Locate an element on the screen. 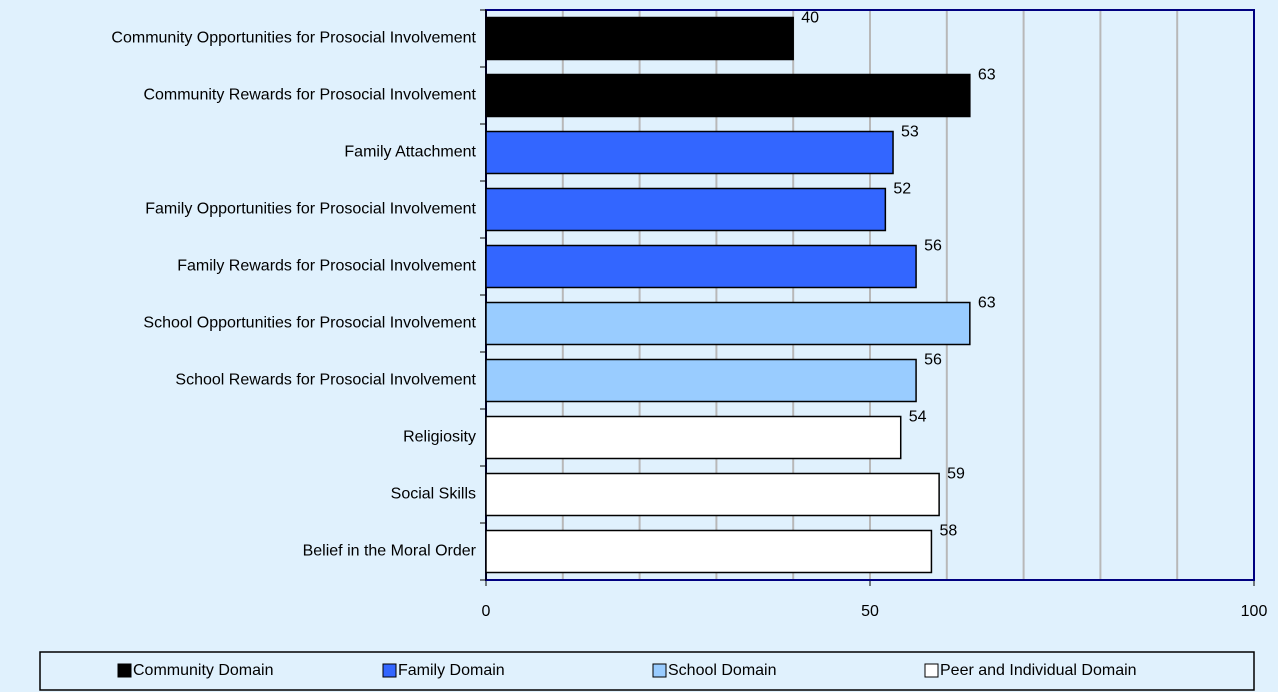  x-tick-label: 50 is located at coordinates (870, 611).